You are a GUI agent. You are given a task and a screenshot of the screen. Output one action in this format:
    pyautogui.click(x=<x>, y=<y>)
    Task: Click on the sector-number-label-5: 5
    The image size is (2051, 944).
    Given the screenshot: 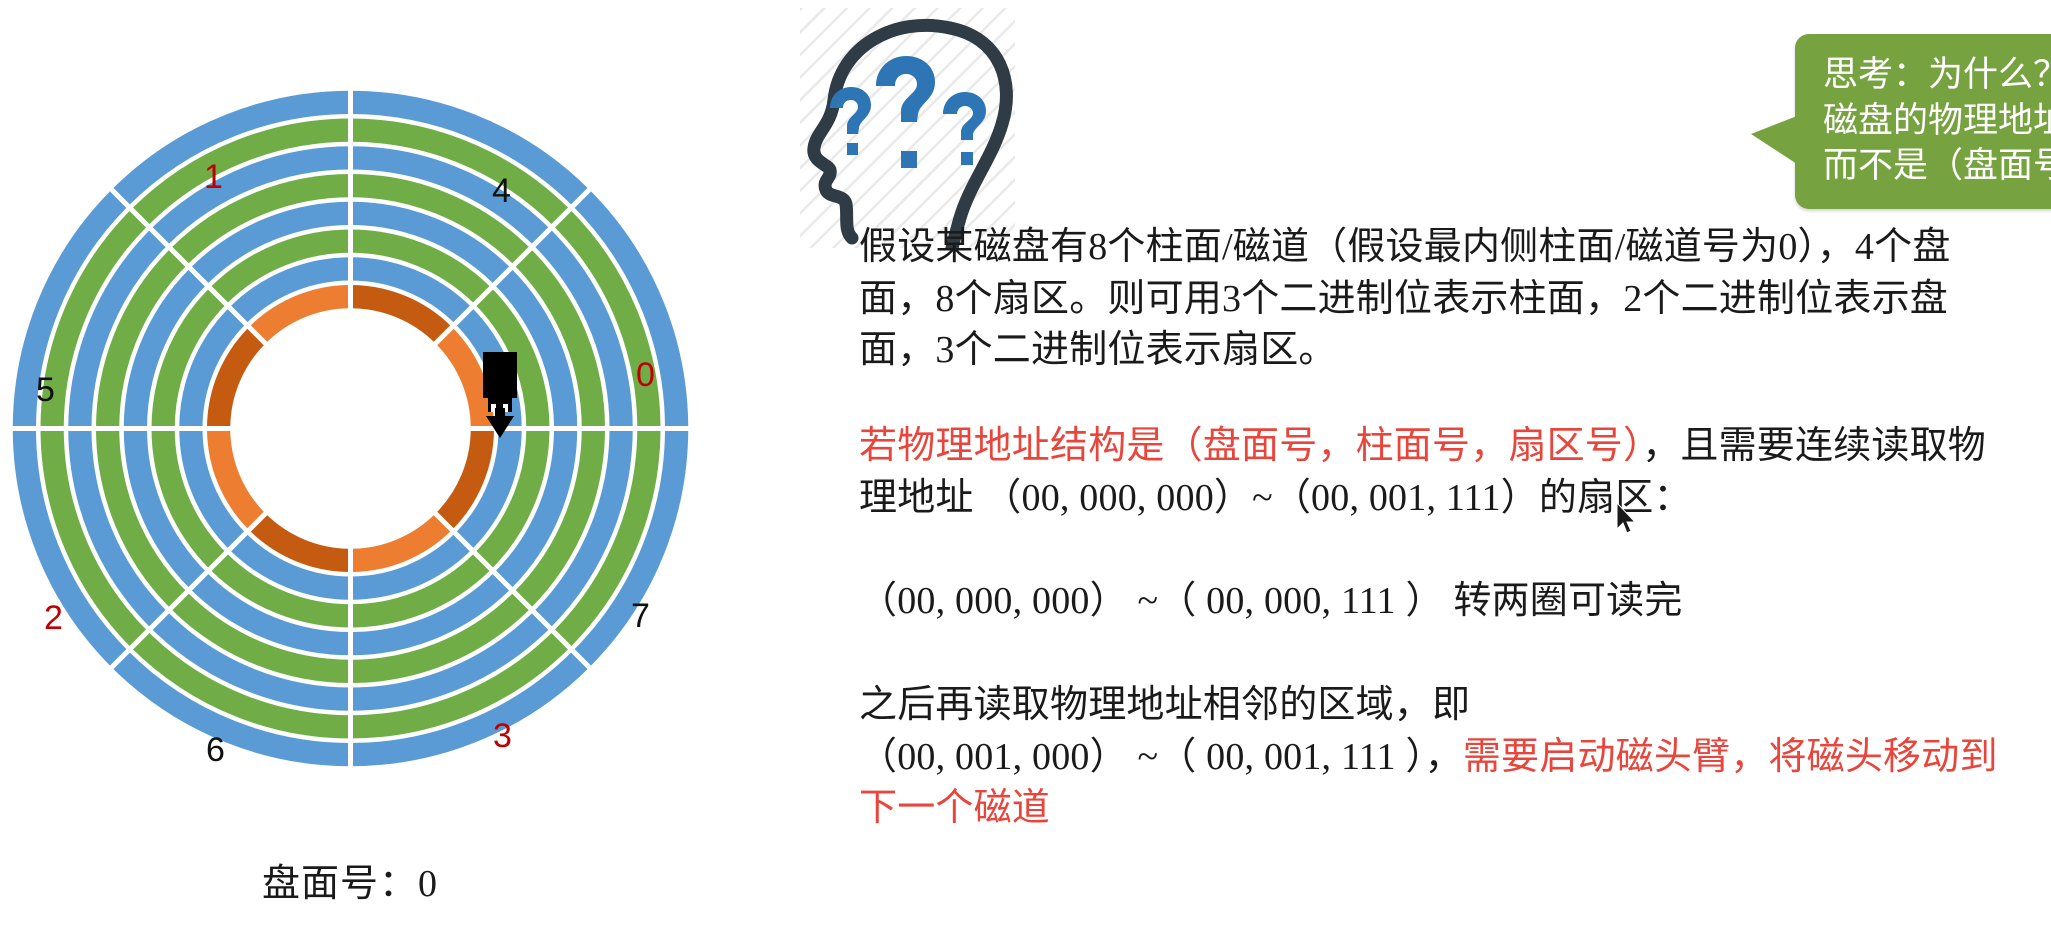 What is the action you would take?
    pyautogui.click(x=45, y=390)
    